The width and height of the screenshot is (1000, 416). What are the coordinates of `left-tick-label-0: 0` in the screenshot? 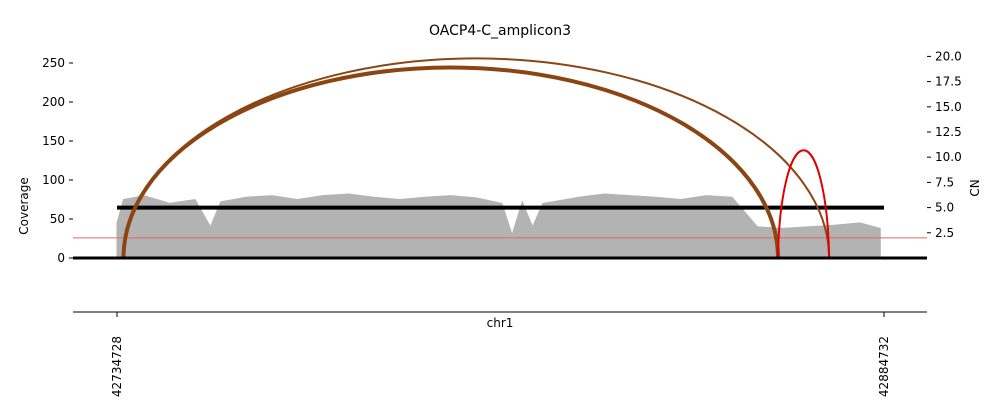 It's located at (61, 258).